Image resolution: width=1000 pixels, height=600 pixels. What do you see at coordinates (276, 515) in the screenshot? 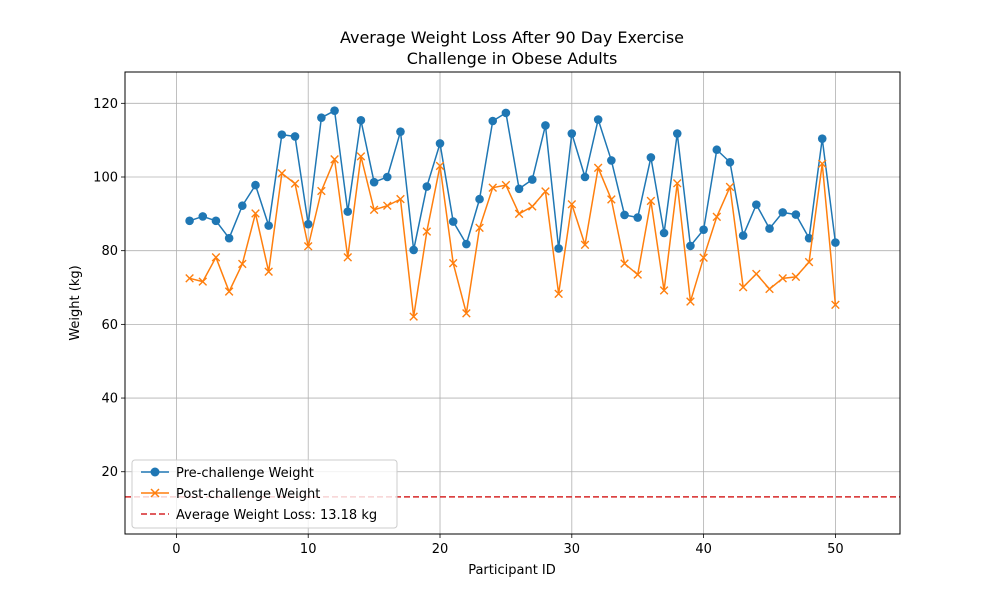
I see `legend-ref-label: Average Weight Loss: 13.18 kg` at bounding box center [276, 515].